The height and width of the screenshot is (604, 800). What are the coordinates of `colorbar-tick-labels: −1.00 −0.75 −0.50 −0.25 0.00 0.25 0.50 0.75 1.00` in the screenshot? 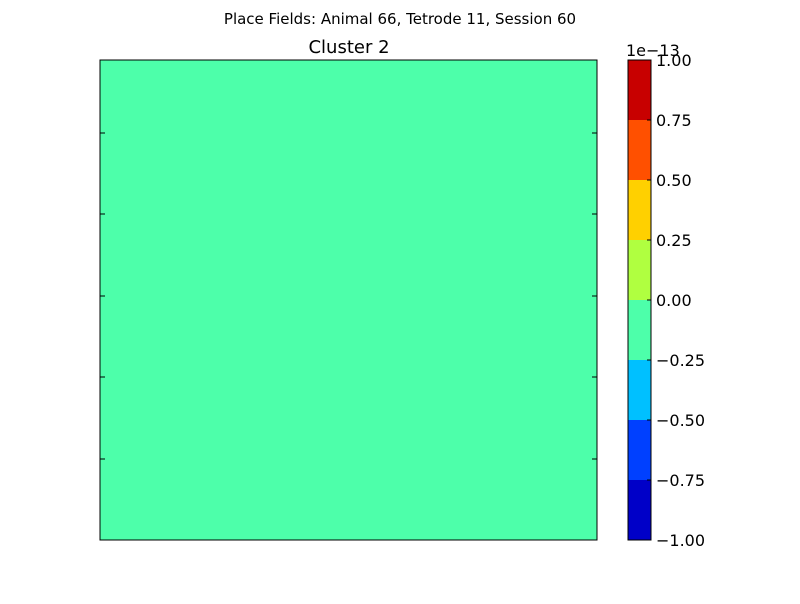 It's located at (680, 300).